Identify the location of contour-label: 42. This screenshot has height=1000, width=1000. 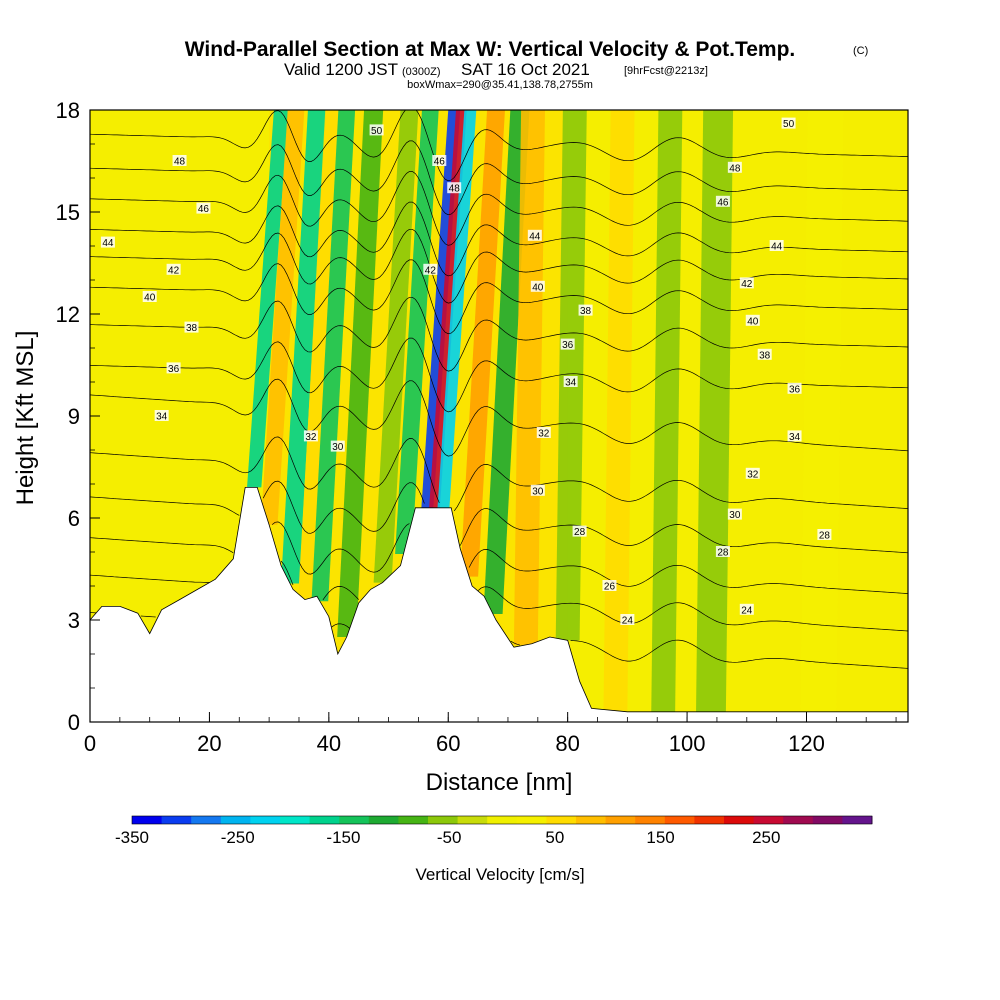
(431, 270).